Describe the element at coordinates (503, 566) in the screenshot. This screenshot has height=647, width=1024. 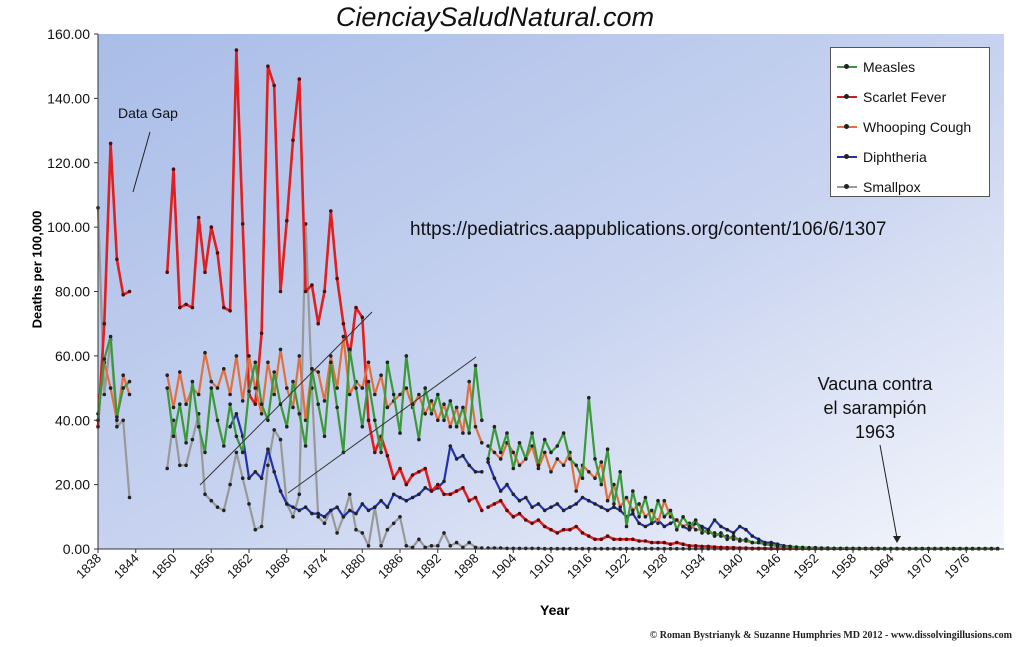
I see `x-tick-label: 1904` at that location.